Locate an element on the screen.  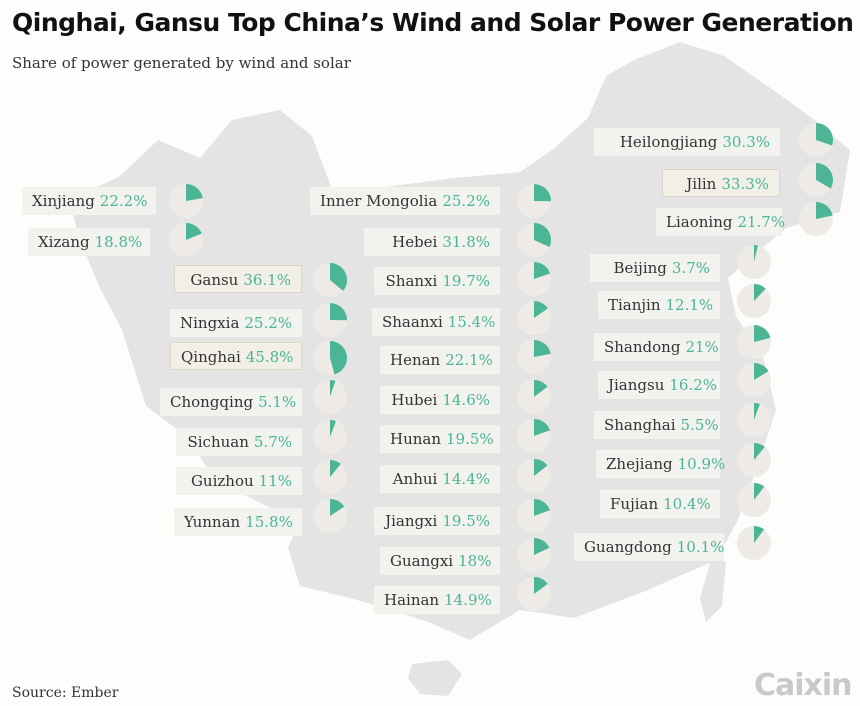
region-label-hubei: Hubei 14.6% is located at coordinates (440, 400).